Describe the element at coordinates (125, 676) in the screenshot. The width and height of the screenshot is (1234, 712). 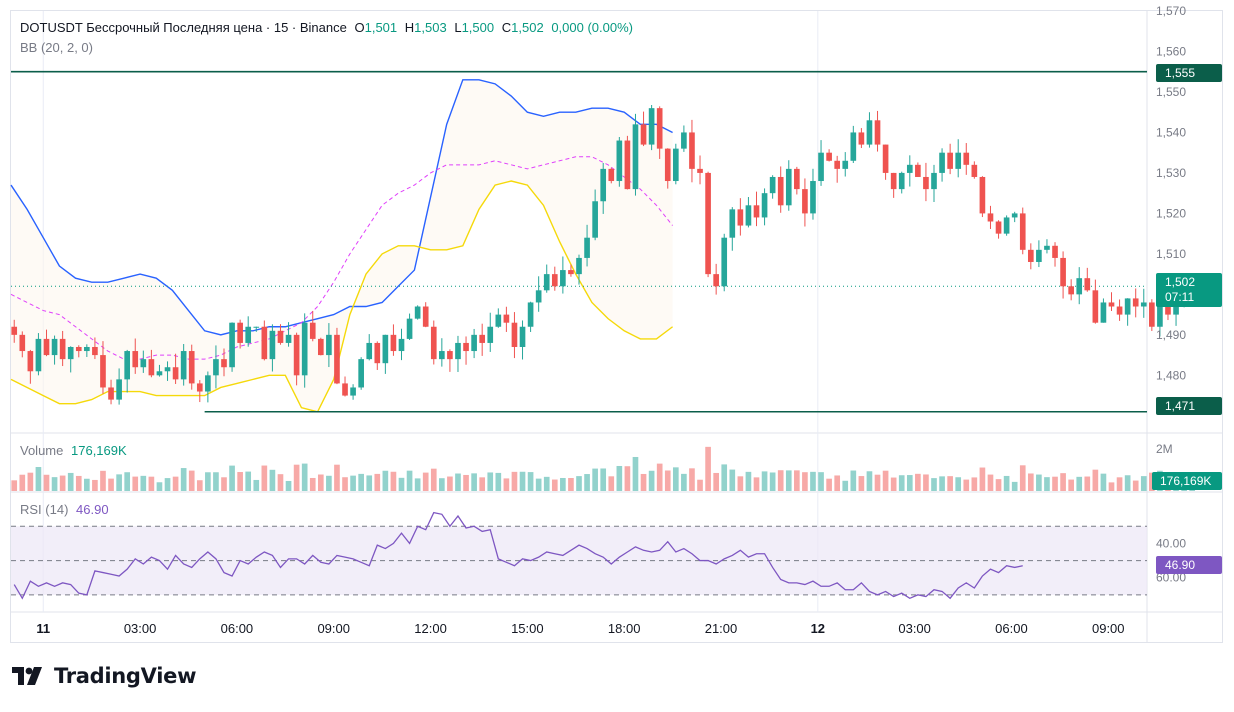
I see `logo-text: TradingView` at that location.